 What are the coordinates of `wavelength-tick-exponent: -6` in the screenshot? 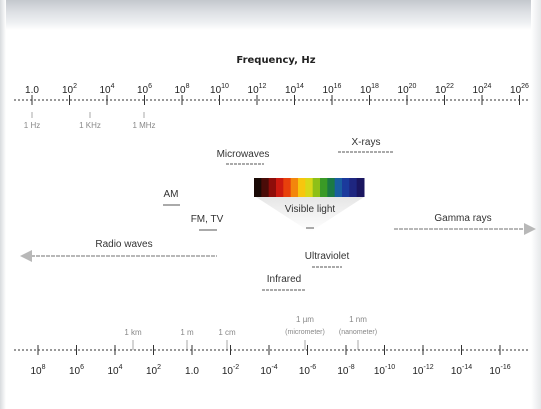 It's located at (313, 367).